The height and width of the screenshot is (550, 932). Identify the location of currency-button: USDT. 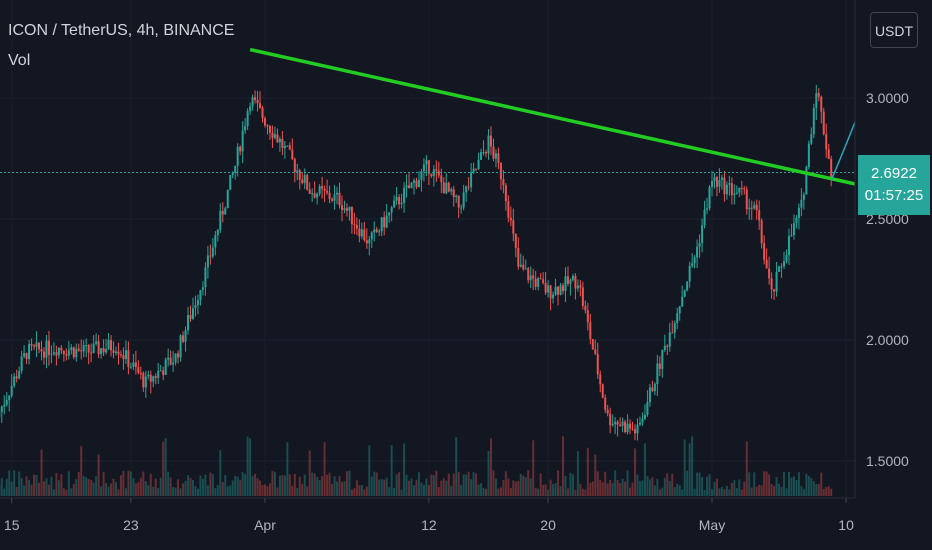
(894, 30).